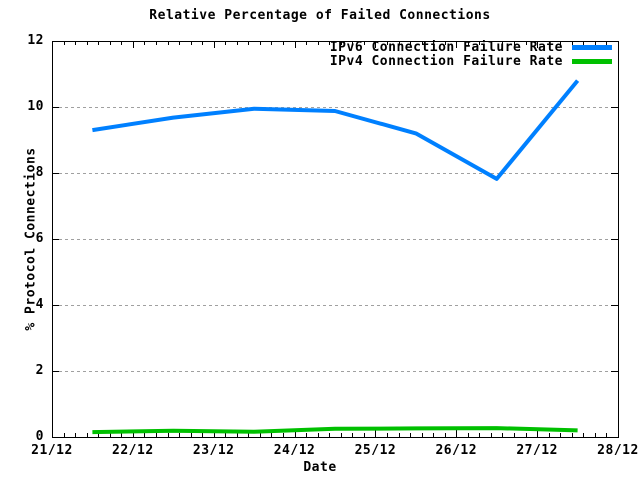  What do you see at coordinates (39, 238) in the screenshot?
I see `y-tick-label: 6` at bounding box center [39, 238].